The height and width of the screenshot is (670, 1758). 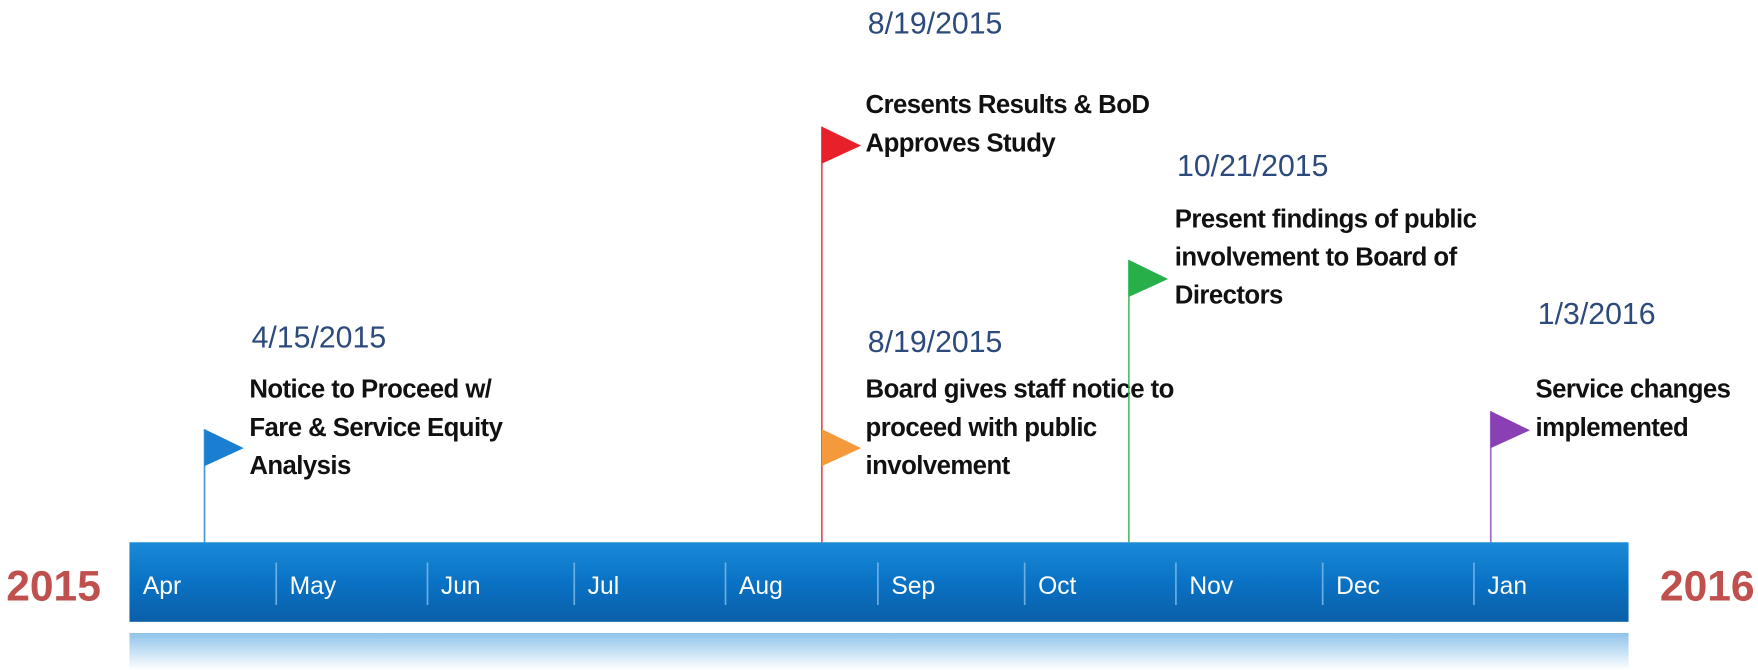 I want to click on event-date: 1/3/2016, so click(x=1597, y=314).